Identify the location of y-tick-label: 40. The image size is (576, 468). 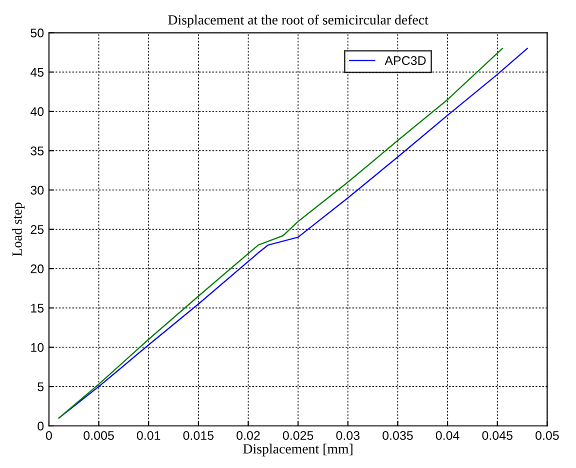
(37, 111).